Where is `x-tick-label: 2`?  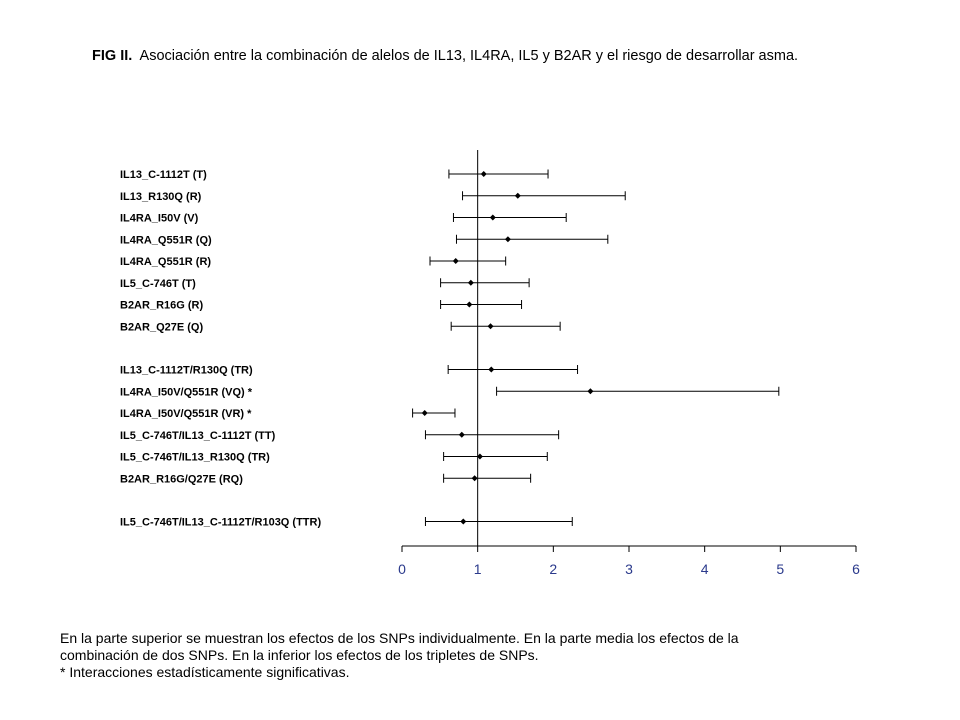 x-tick-label: 2 is located at coordinates (553, 569).